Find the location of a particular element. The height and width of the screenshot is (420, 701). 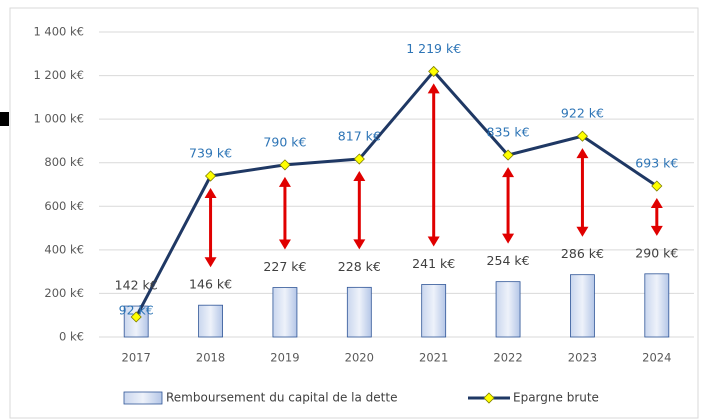

line-value-label: 817 k€ is located at coordinates (359, 136).